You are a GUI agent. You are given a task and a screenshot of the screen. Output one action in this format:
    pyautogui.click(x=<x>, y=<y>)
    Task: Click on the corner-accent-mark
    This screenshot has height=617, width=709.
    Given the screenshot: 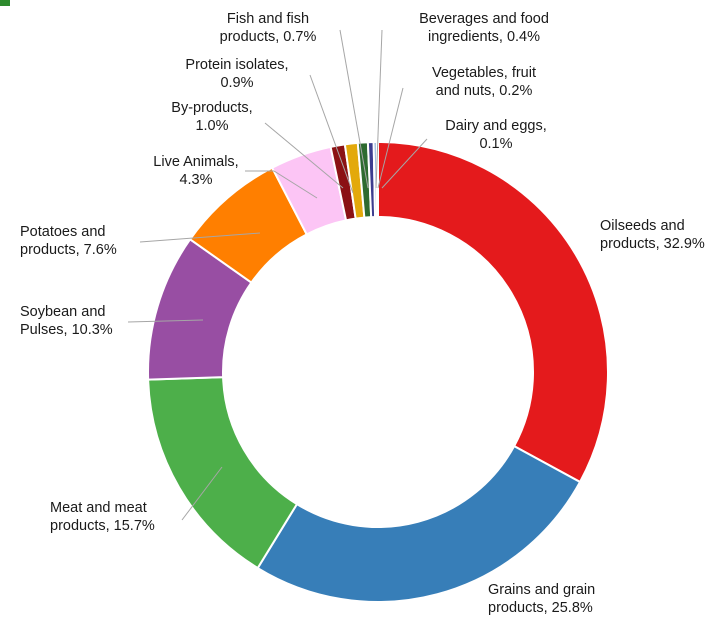 What is the action you would take?
    pyautogui.click(x=5, y=3)
    